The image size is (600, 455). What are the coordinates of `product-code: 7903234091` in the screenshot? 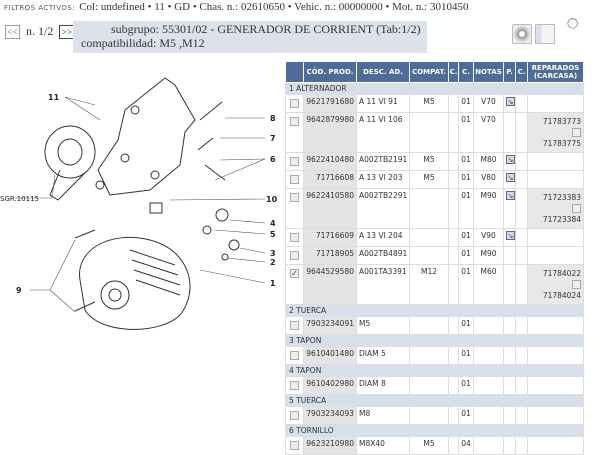 It's located at (330, 325).